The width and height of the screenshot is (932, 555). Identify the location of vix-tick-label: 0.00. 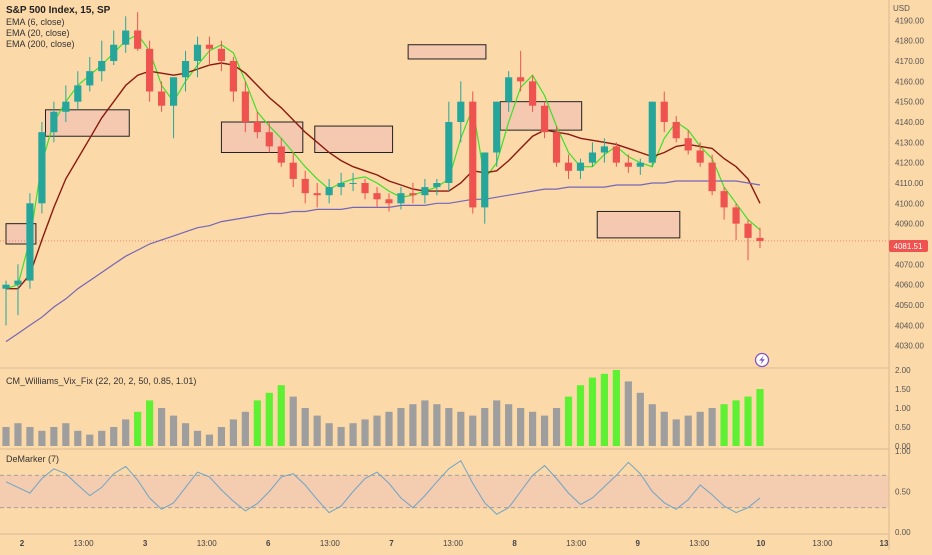
(903, 446).